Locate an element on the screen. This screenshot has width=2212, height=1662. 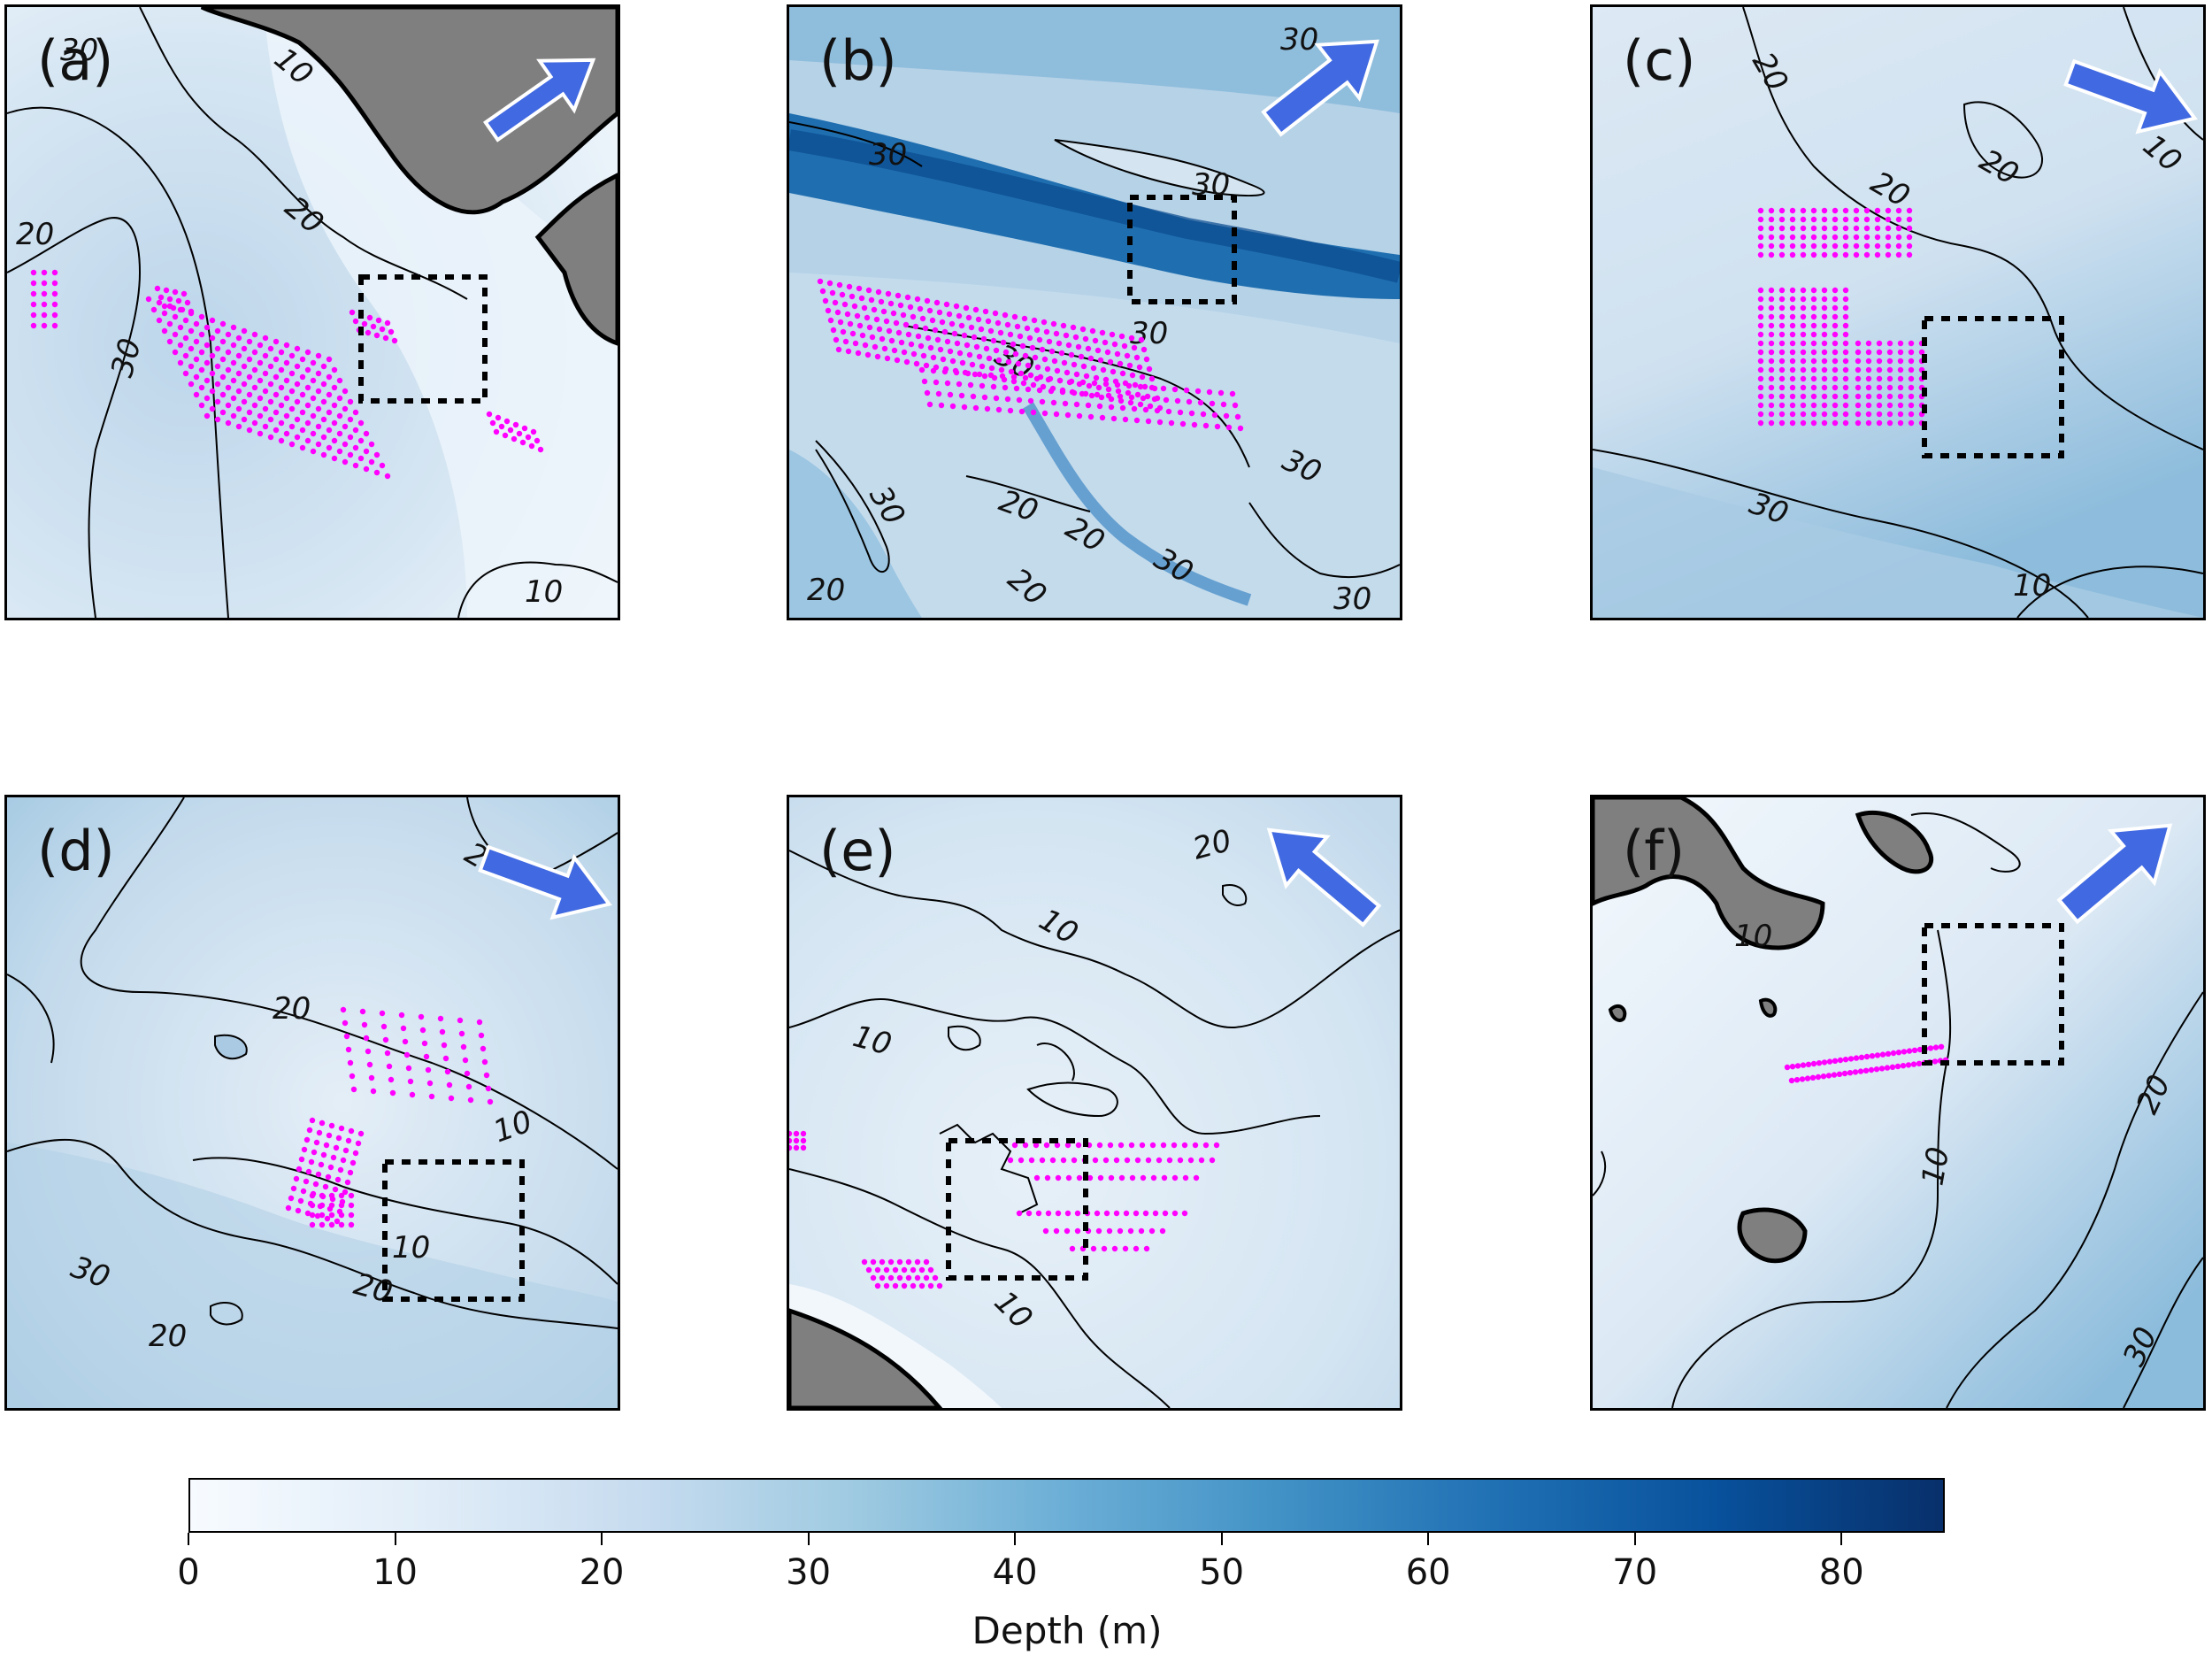
survey-points is located at coordinates (389, 1117).